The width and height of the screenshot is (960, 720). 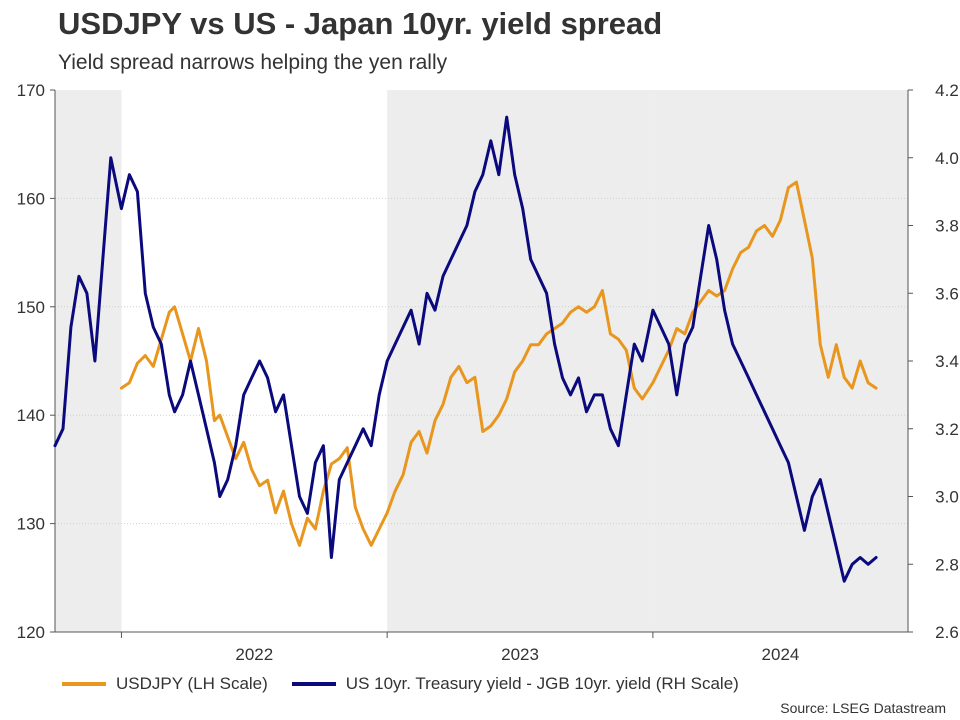 What do you see at coordinates (31, 307) in the screenshot?
I see `left-tick-label-150: 150` at bounding box center [31, 307].